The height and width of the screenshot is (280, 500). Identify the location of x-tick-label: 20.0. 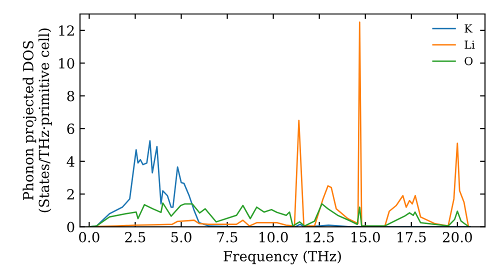
(457, 237).